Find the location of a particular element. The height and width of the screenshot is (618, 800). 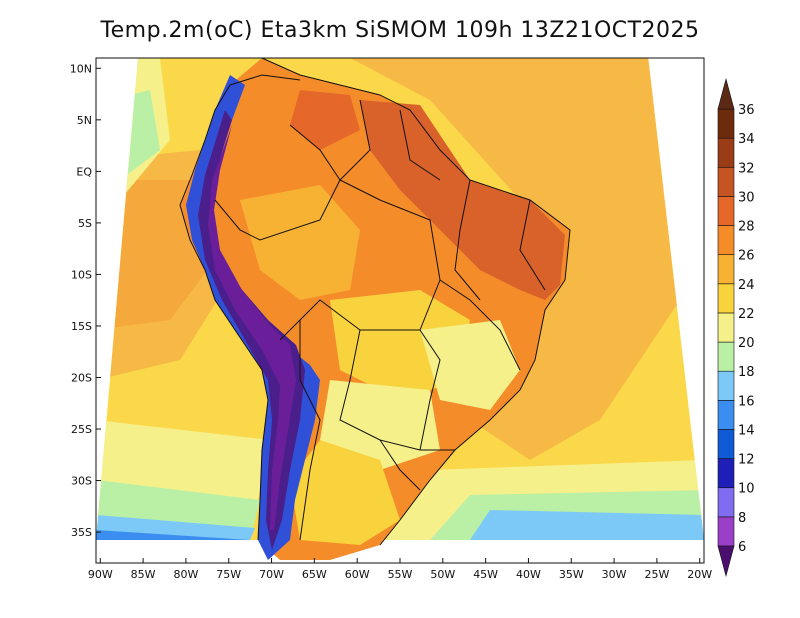

colorbar-label: 28 is located at coordinates (746, 227).